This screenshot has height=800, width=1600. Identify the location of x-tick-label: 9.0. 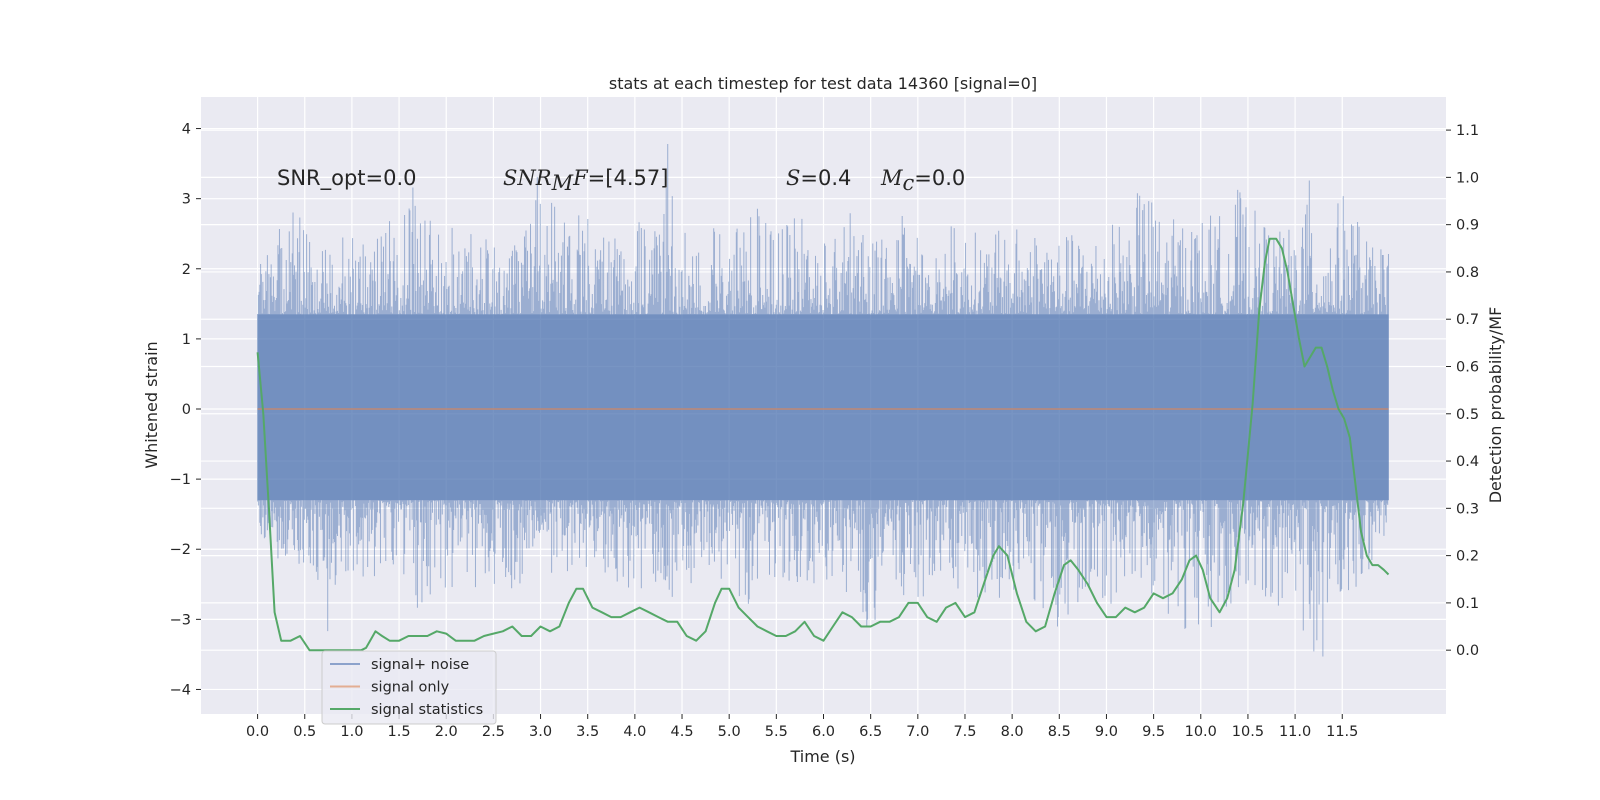
(1106, 732).